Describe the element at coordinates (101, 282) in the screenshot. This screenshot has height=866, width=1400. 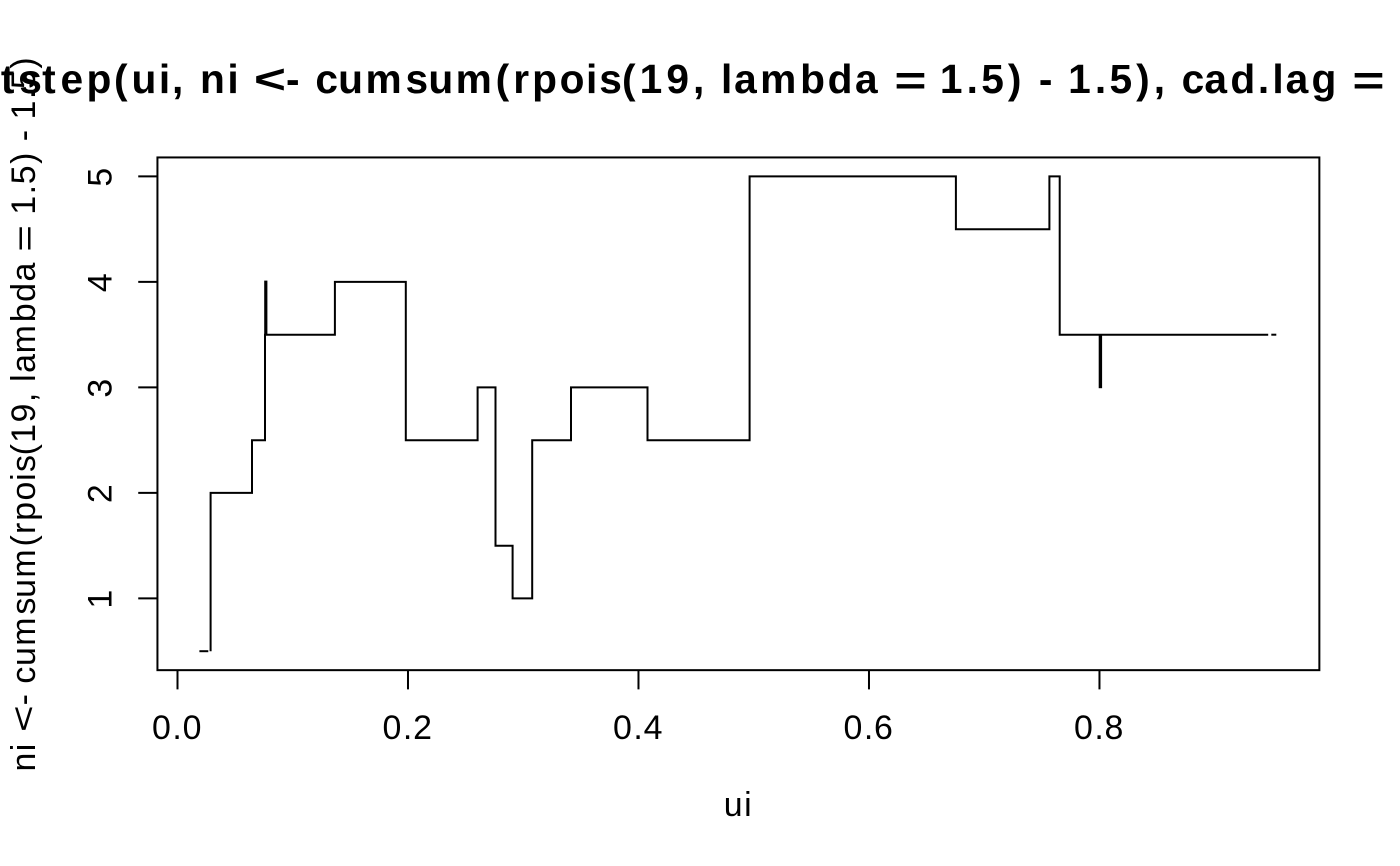
I see `svg-text: 4` at that location.